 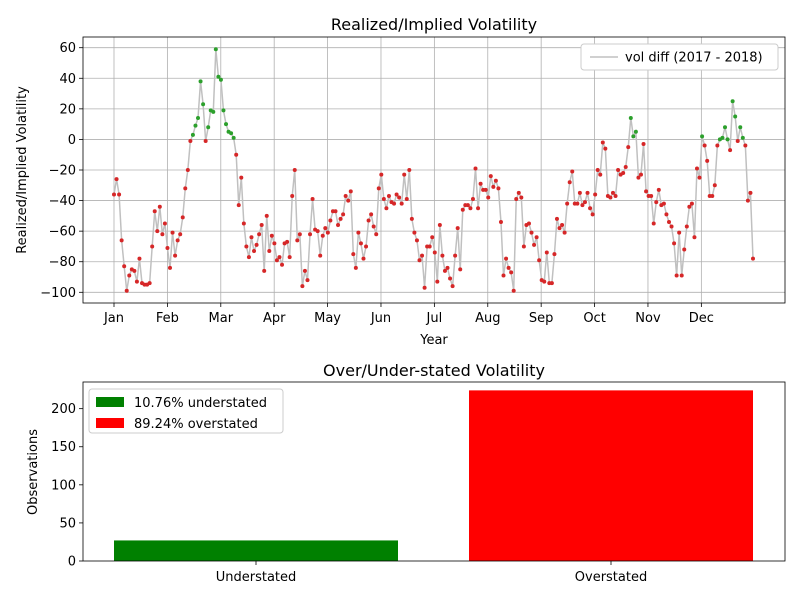 I want to click on legend-swatch-understated, so click(x=110, y=402).